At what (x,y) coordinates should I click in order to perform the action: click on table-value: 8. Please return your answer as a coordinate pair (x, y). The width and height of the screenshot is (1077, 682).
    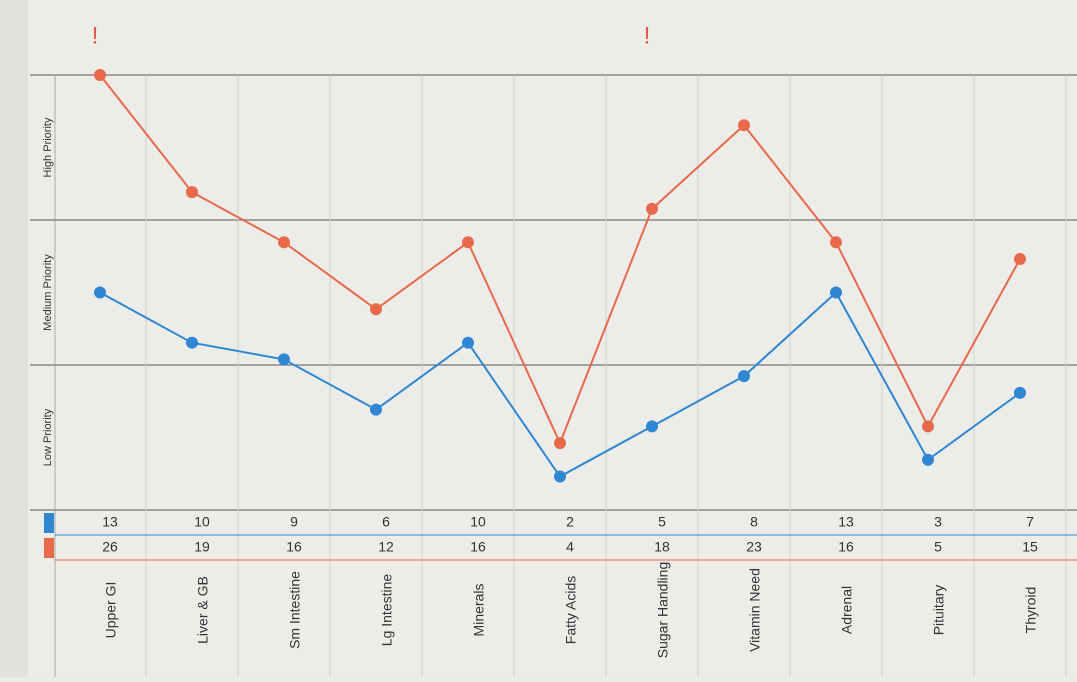
    Looking at the image, I should click on (754, 522).